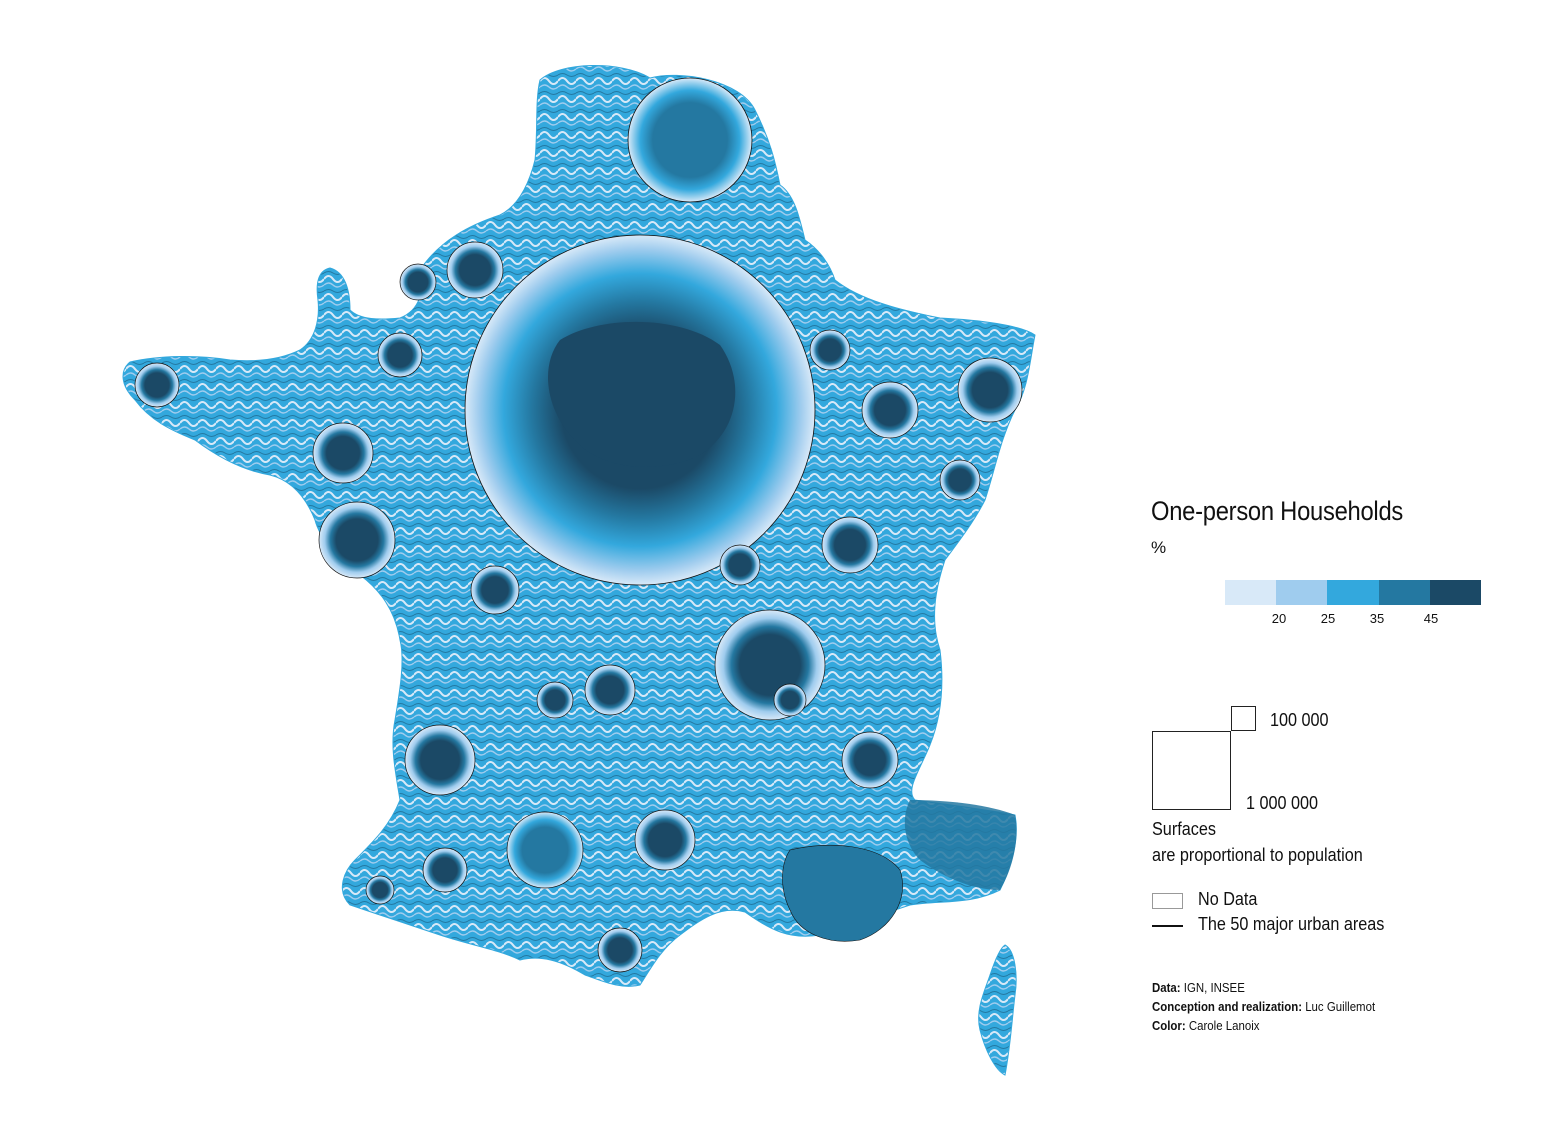 The image size is (1544, 1135). Describe the element at coordinates (1277, 511) in the screenshot. I see `legend-title: One-person Households` at that location.